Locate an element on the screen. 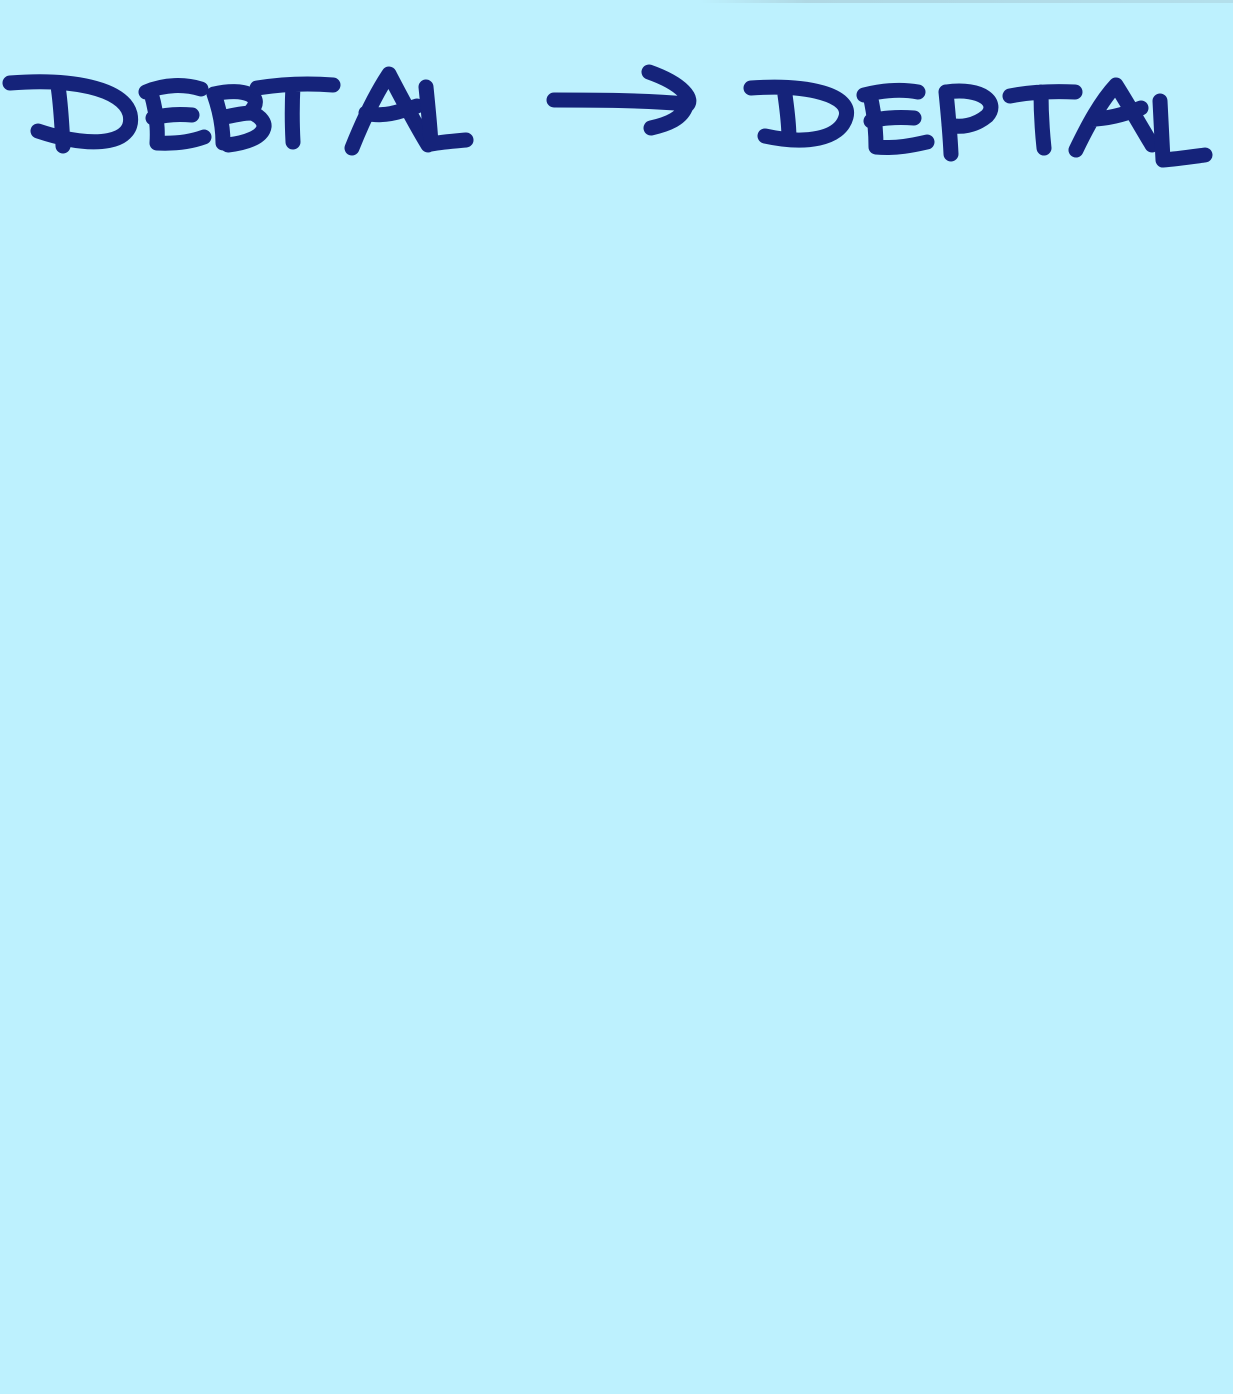 The width and height of the screenshot is (1233, 1394). letter-p is located at coordinates (968, 122).